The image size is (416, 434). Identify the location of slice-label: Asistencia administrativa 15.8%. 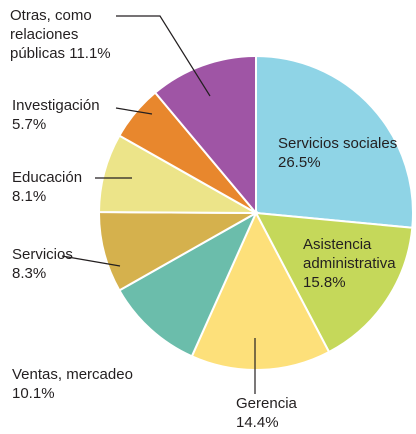
(359, 263).